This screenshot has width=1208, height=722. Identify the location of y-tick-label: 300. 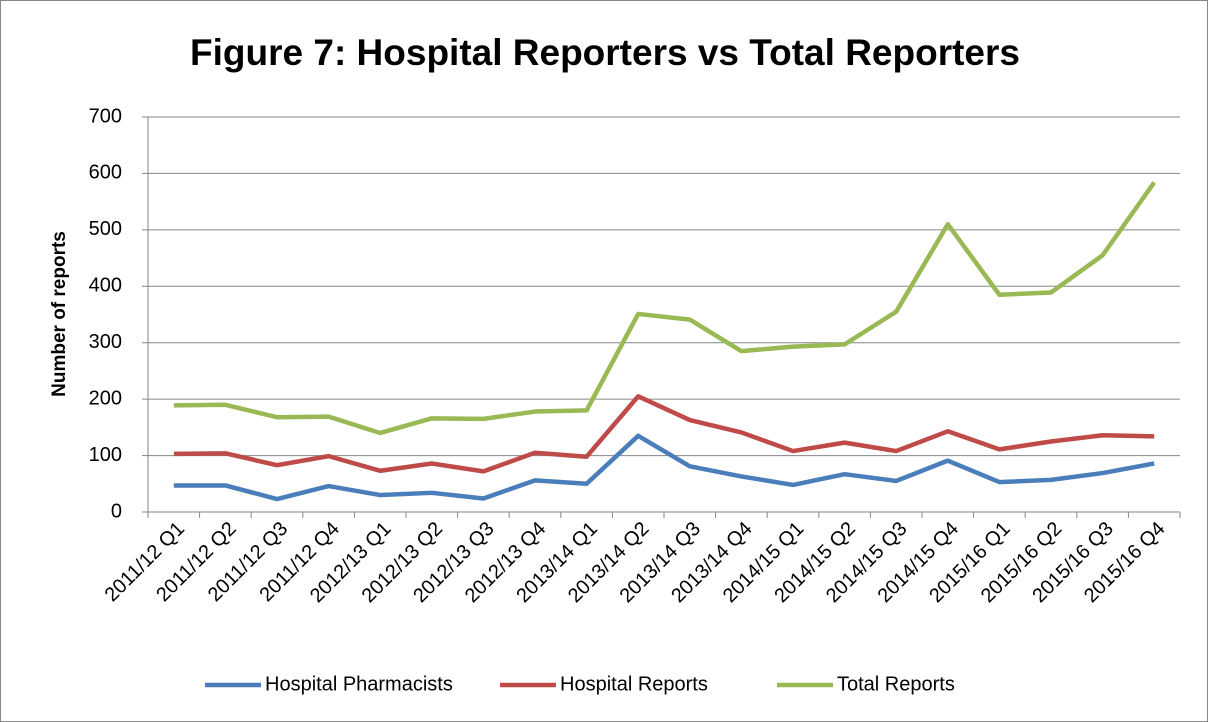
(105, 342).